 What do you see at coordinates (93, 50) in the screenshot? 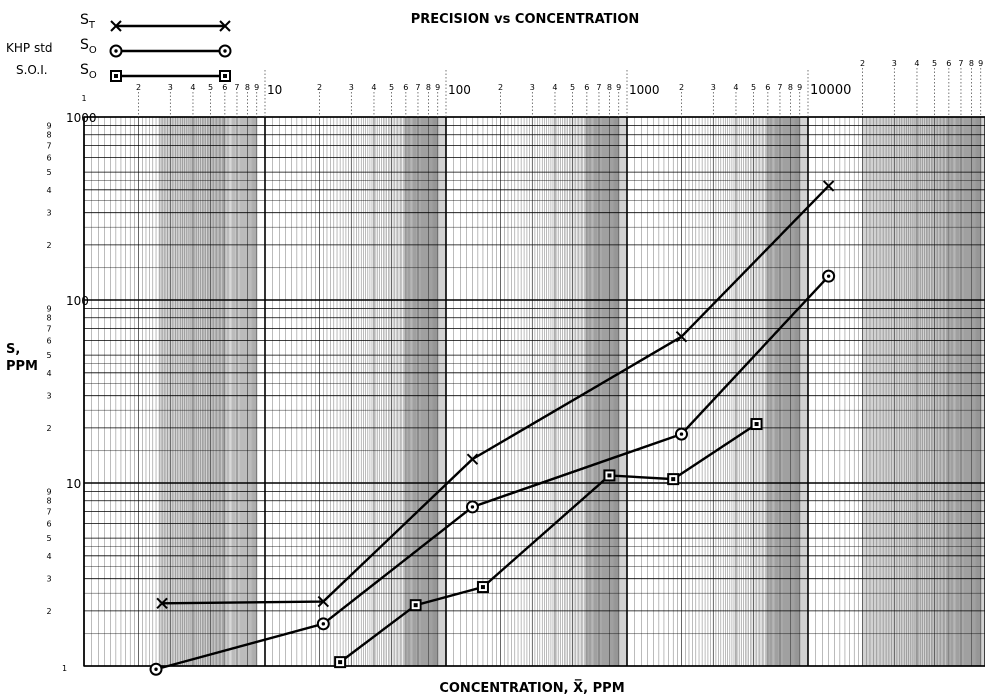
I see `legend-label-sub: O` at bounding box center [93, 50].